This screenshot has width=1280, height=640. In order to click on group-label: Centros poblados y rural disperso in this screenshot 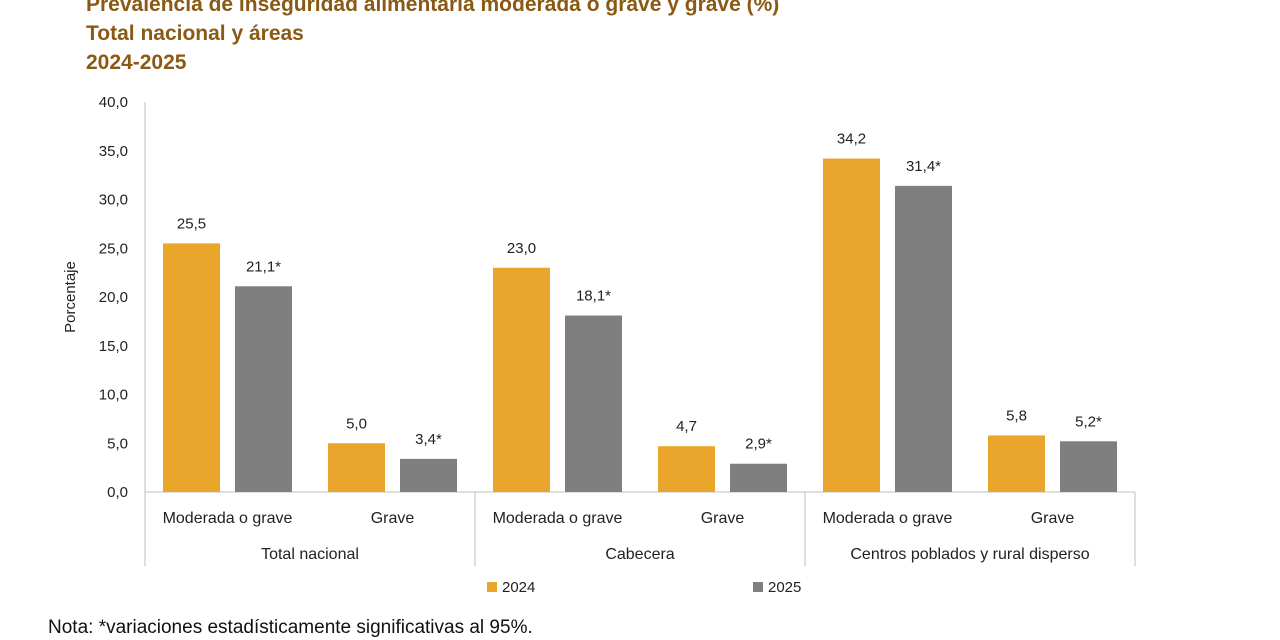, I will do `click(969, 554)`.